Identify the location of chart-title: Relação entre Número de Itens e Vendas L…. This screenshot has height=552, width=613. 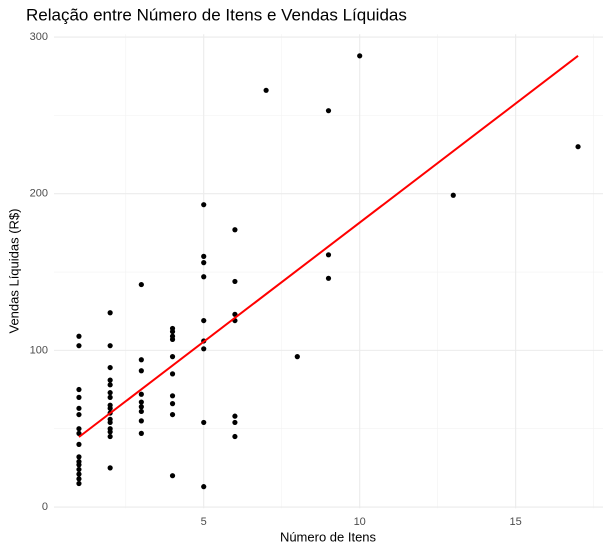
(216, 14).